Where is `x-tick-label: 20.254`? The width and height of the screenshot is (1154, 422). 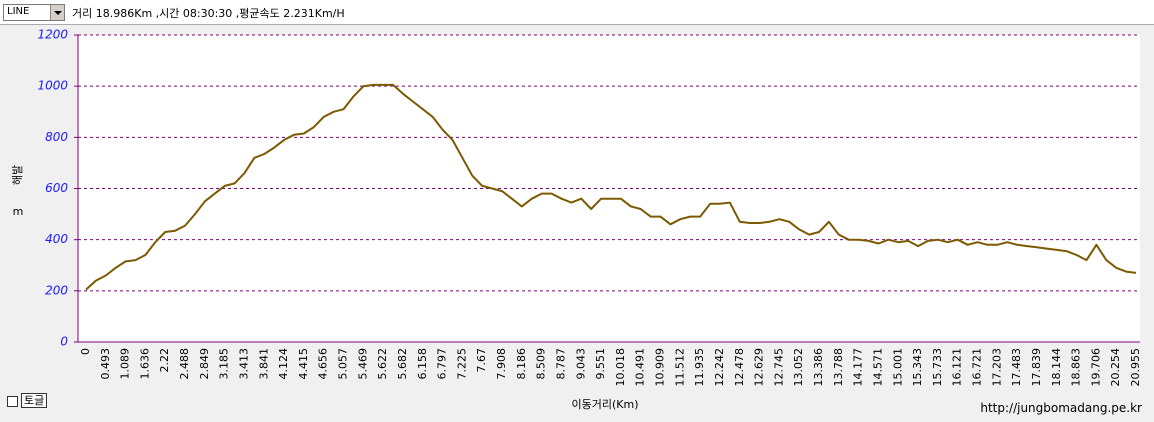
x-tick-label: 20.254 is located at coordinates (1115, 367).